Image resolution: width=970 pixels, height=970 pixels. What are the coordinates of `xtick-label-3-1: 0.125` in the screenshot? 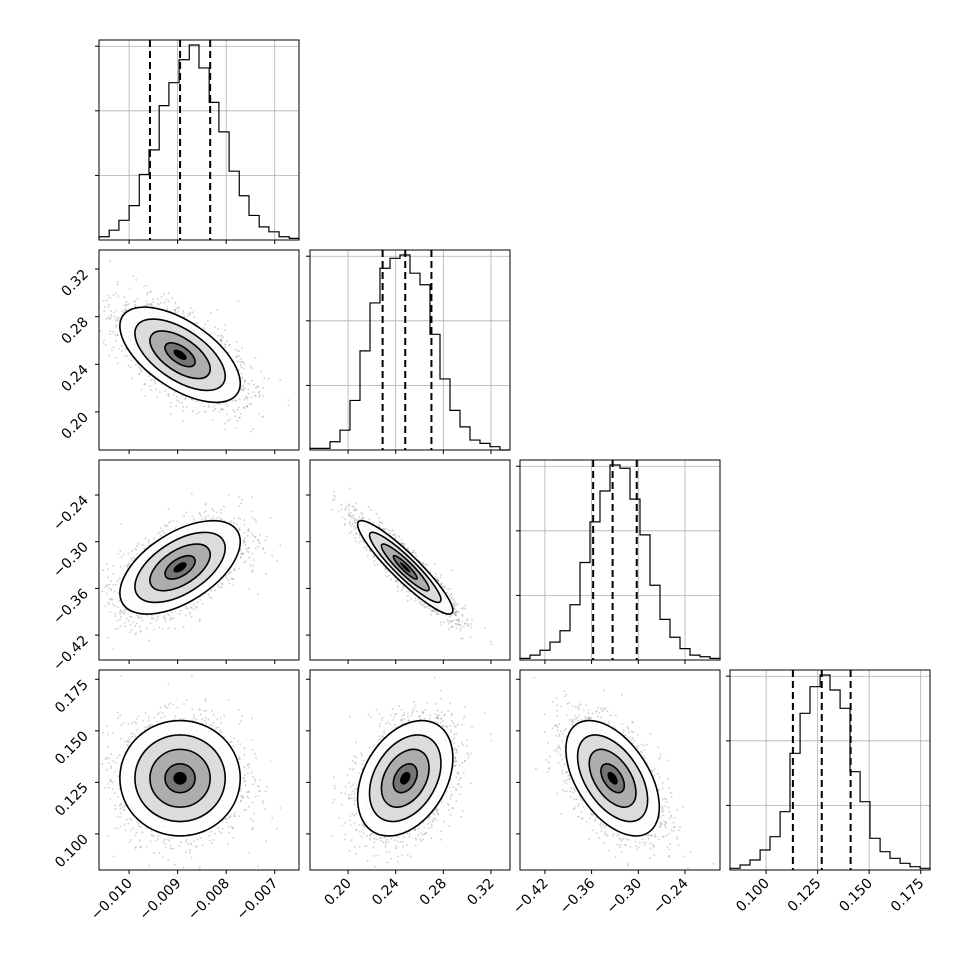 It's located at (805, 896).